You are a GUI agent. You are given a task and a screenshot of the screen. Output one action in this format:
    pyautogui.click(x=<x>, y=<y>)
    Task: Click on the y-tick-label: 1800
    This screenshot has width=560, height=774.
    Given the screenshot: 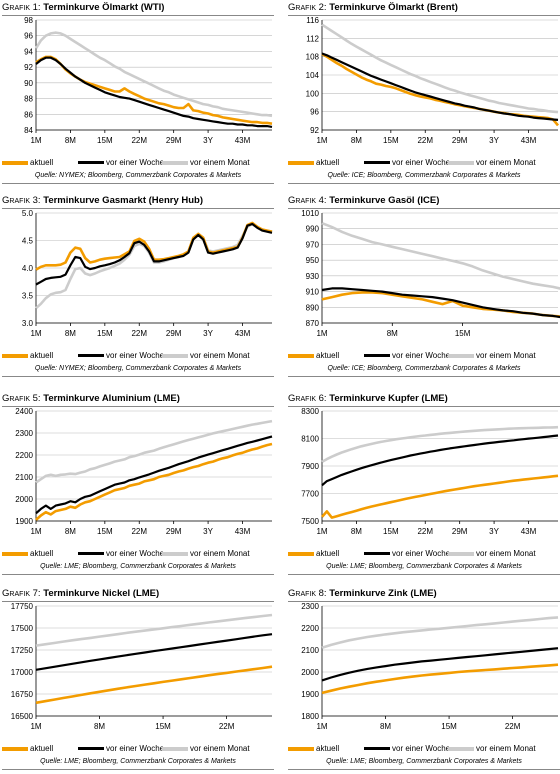 What is the action you would take?
    pyautogui.click(x=310, y=716)
    